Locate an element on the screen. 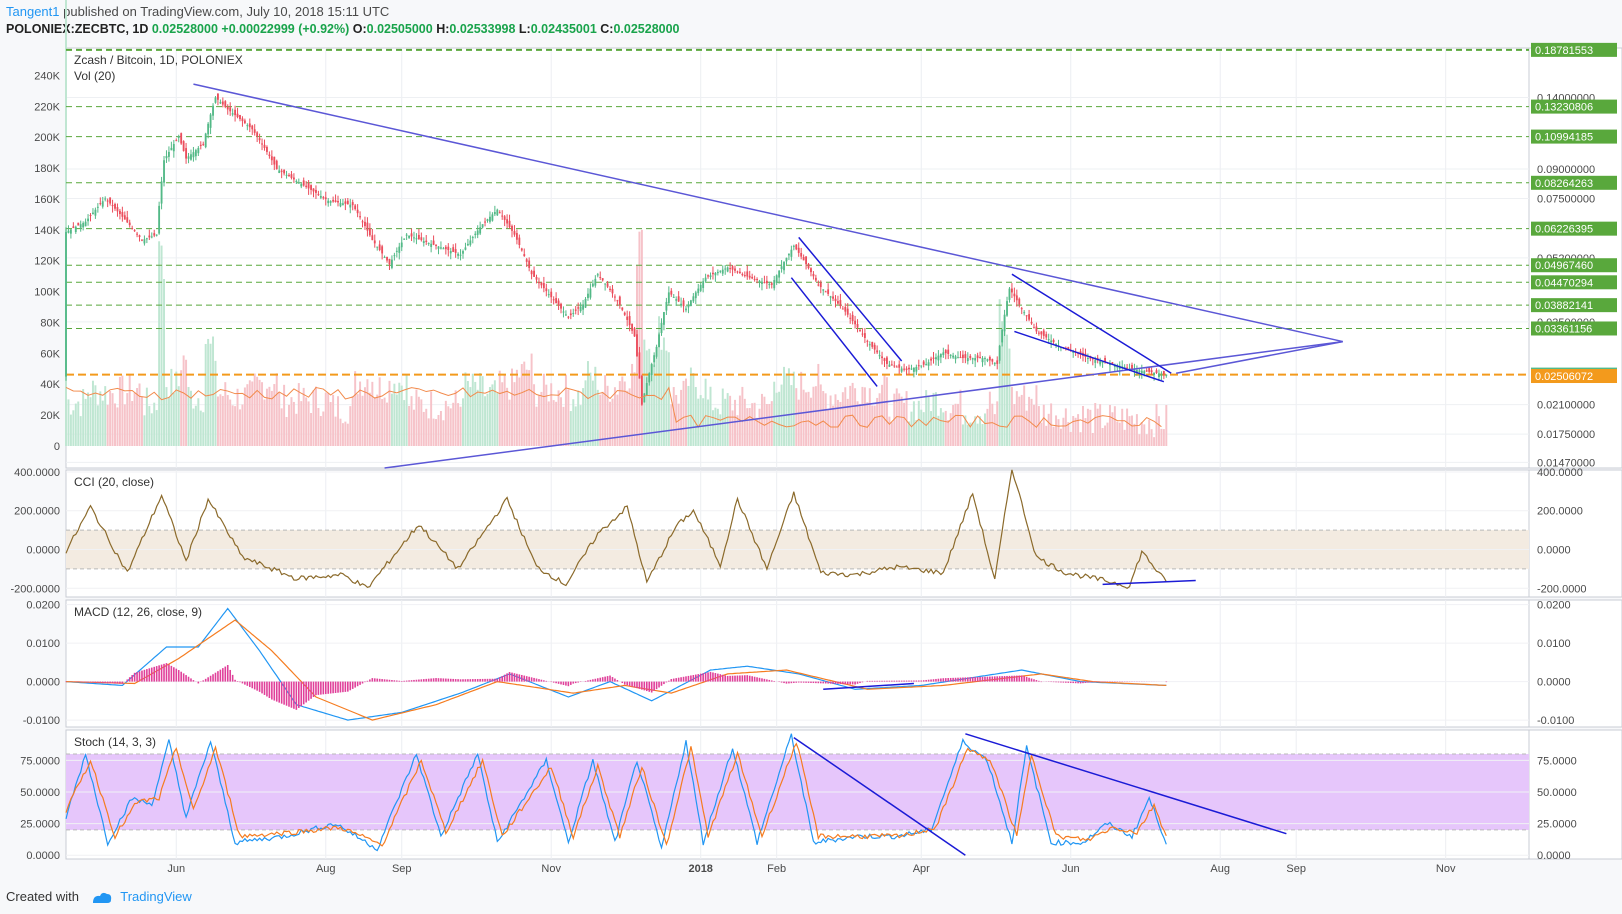  low-value: 0.02435001 is located at coordinates (563, 29).